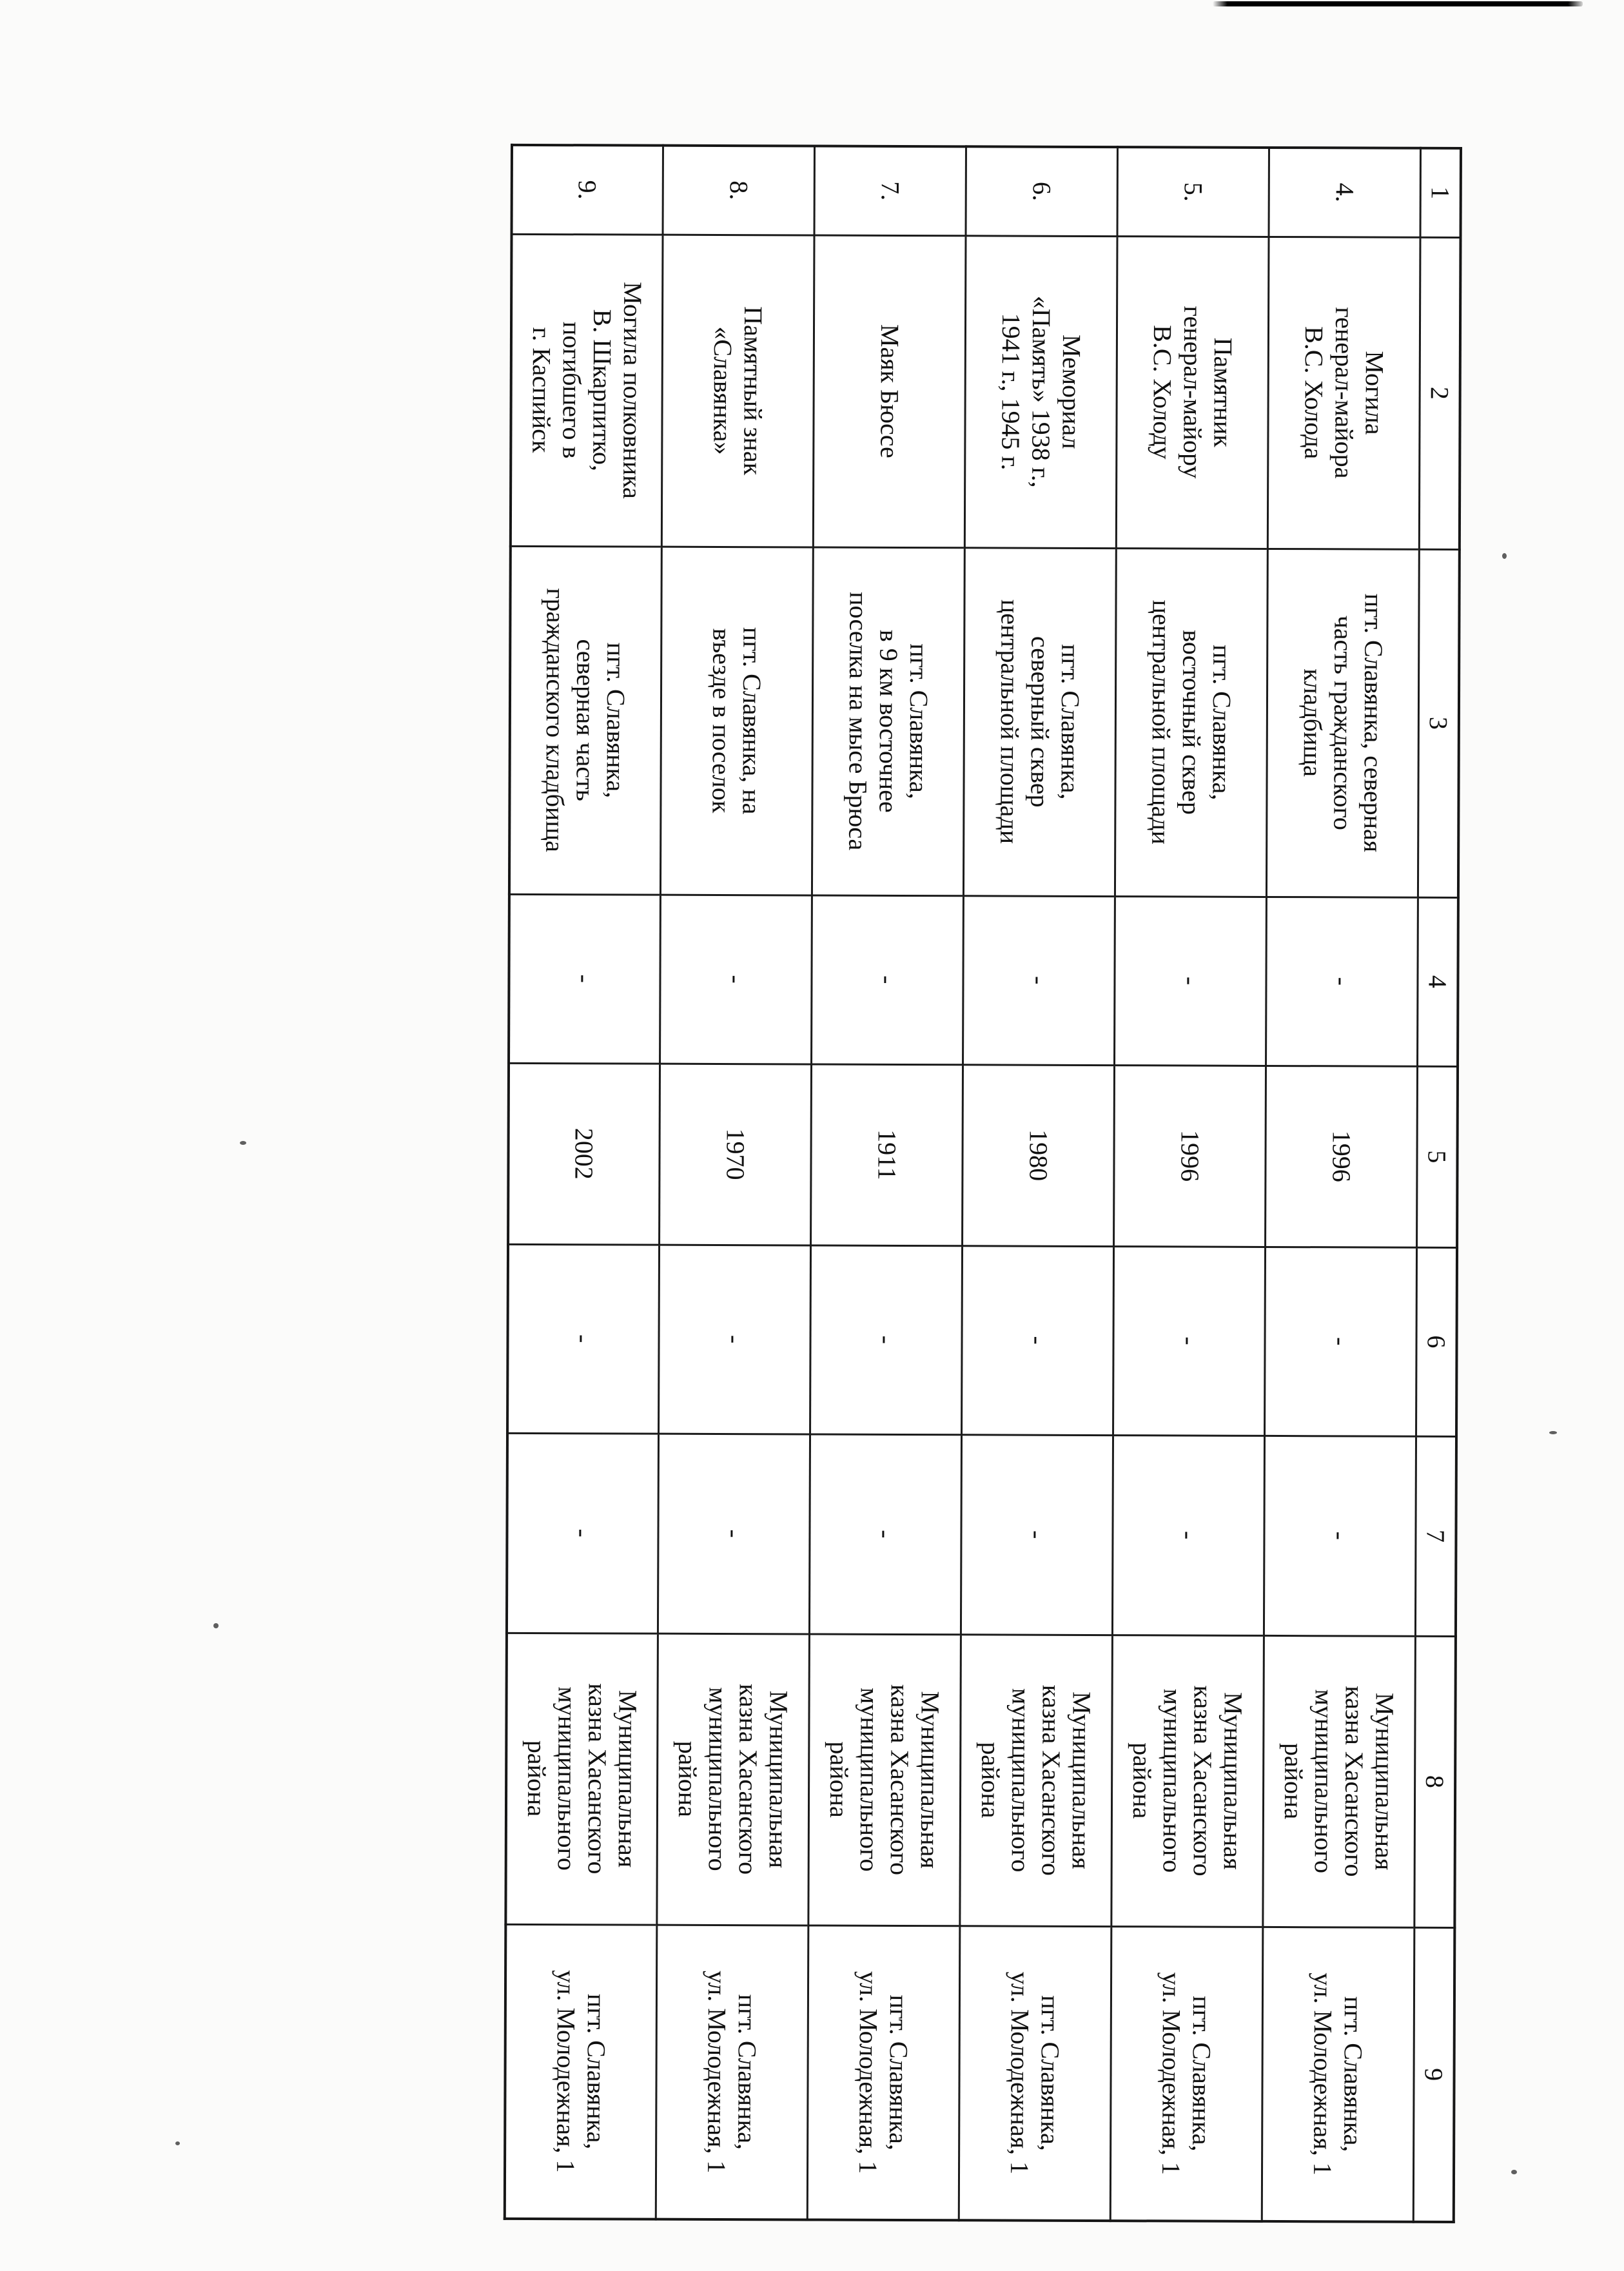  Describe the element at coordinates (1344, 393) in the screenshot. I see `cell-object: Могила генерал-майора В.С. Холода` at that location.